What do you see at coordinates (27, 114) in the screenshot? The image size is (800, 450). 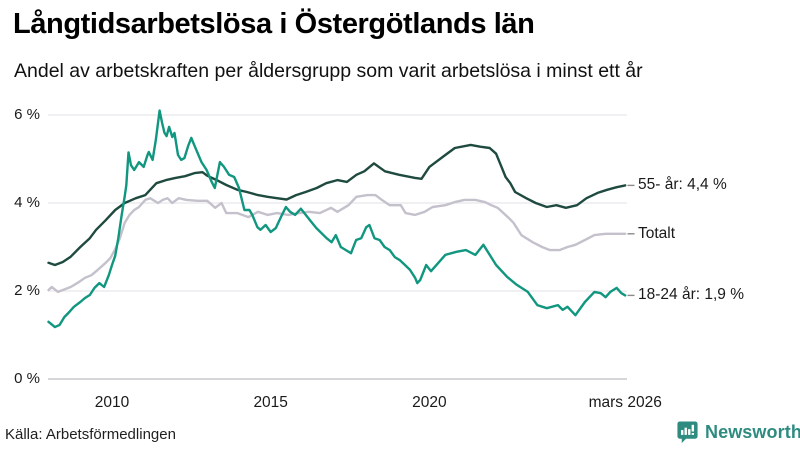 I see `y-axis-tick-label: 6 %` at bounding box center [27, 114].